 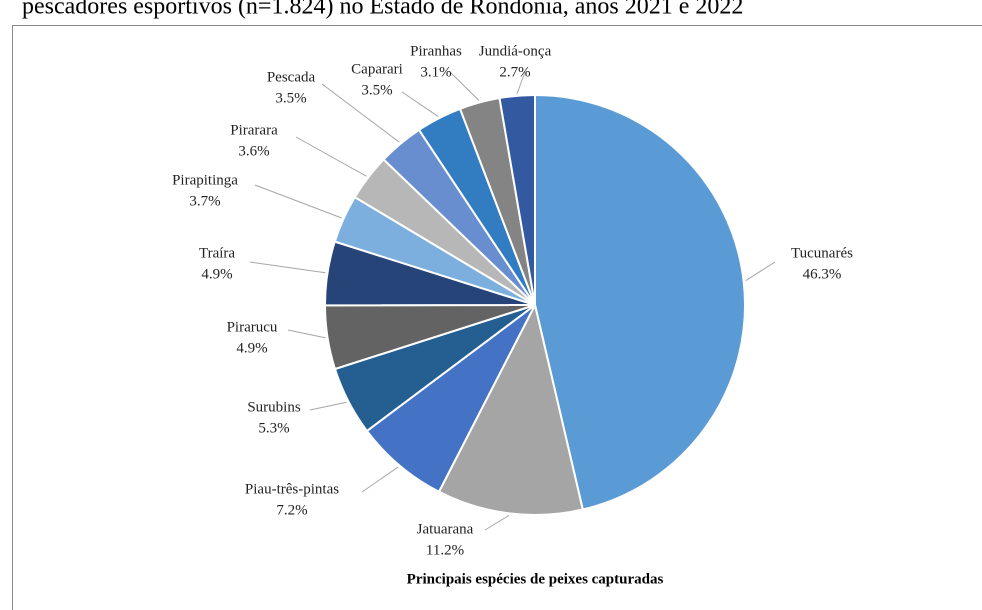 What do you see at coordinates (445, 550) in the screenshot?
I see `slice-value-label: 11.2%` at bounding box center [445, 550].